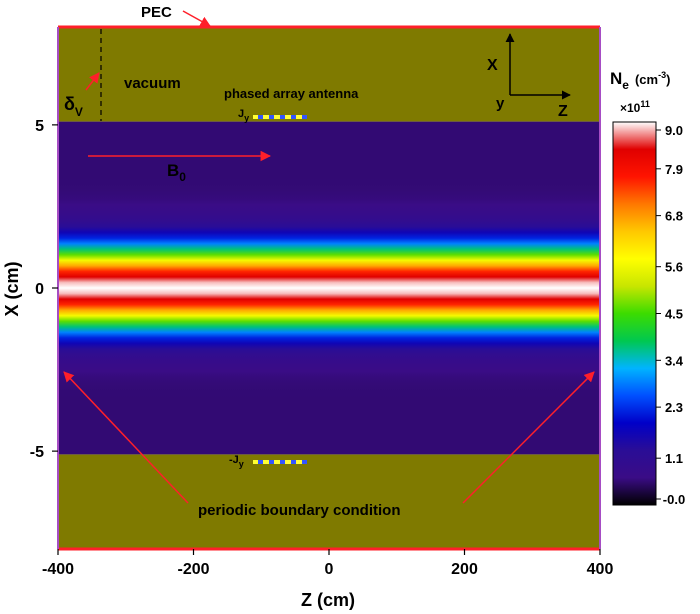  Describe the element at coordinates (528, 437) in the screenshot. I see `boundary-arrow-right` at that location.